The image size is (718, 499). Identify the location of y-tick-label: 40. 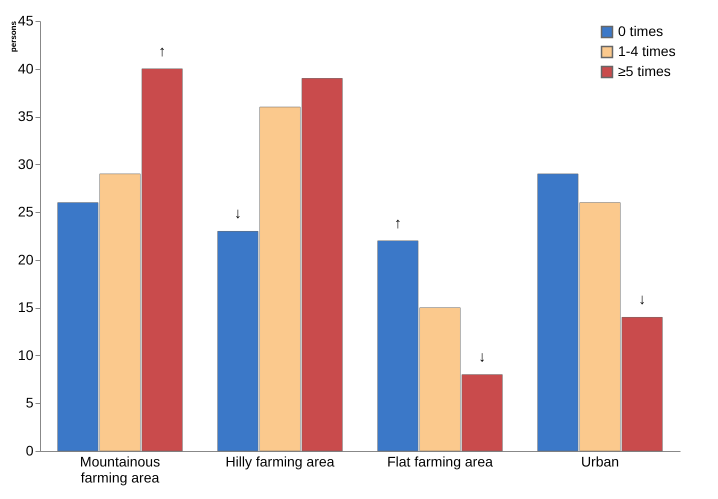
(26, 68).